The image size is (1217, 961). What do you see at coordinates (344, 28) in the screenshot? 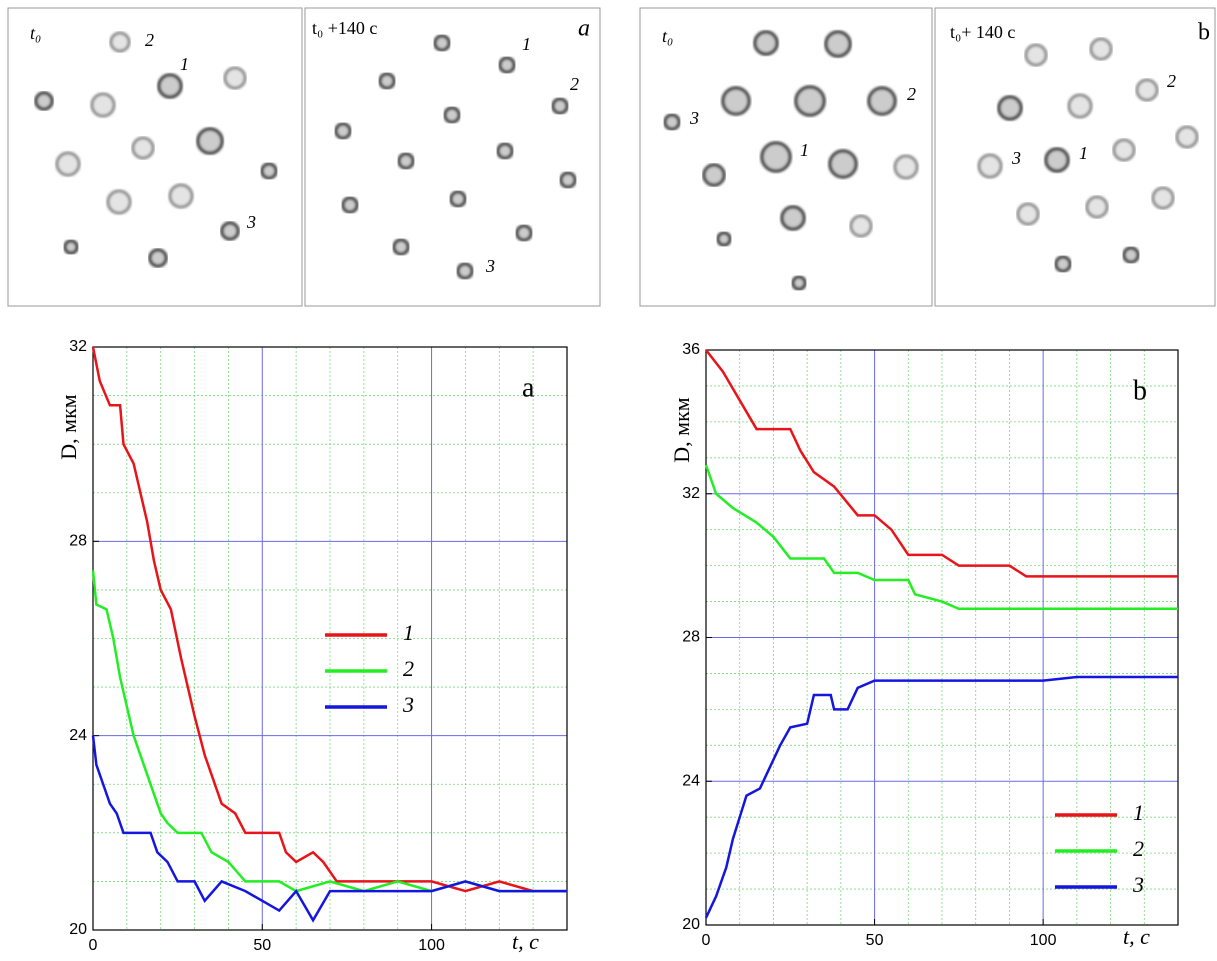
I see `time-label: t₀ +140 c` at bounding box center [344, 28].